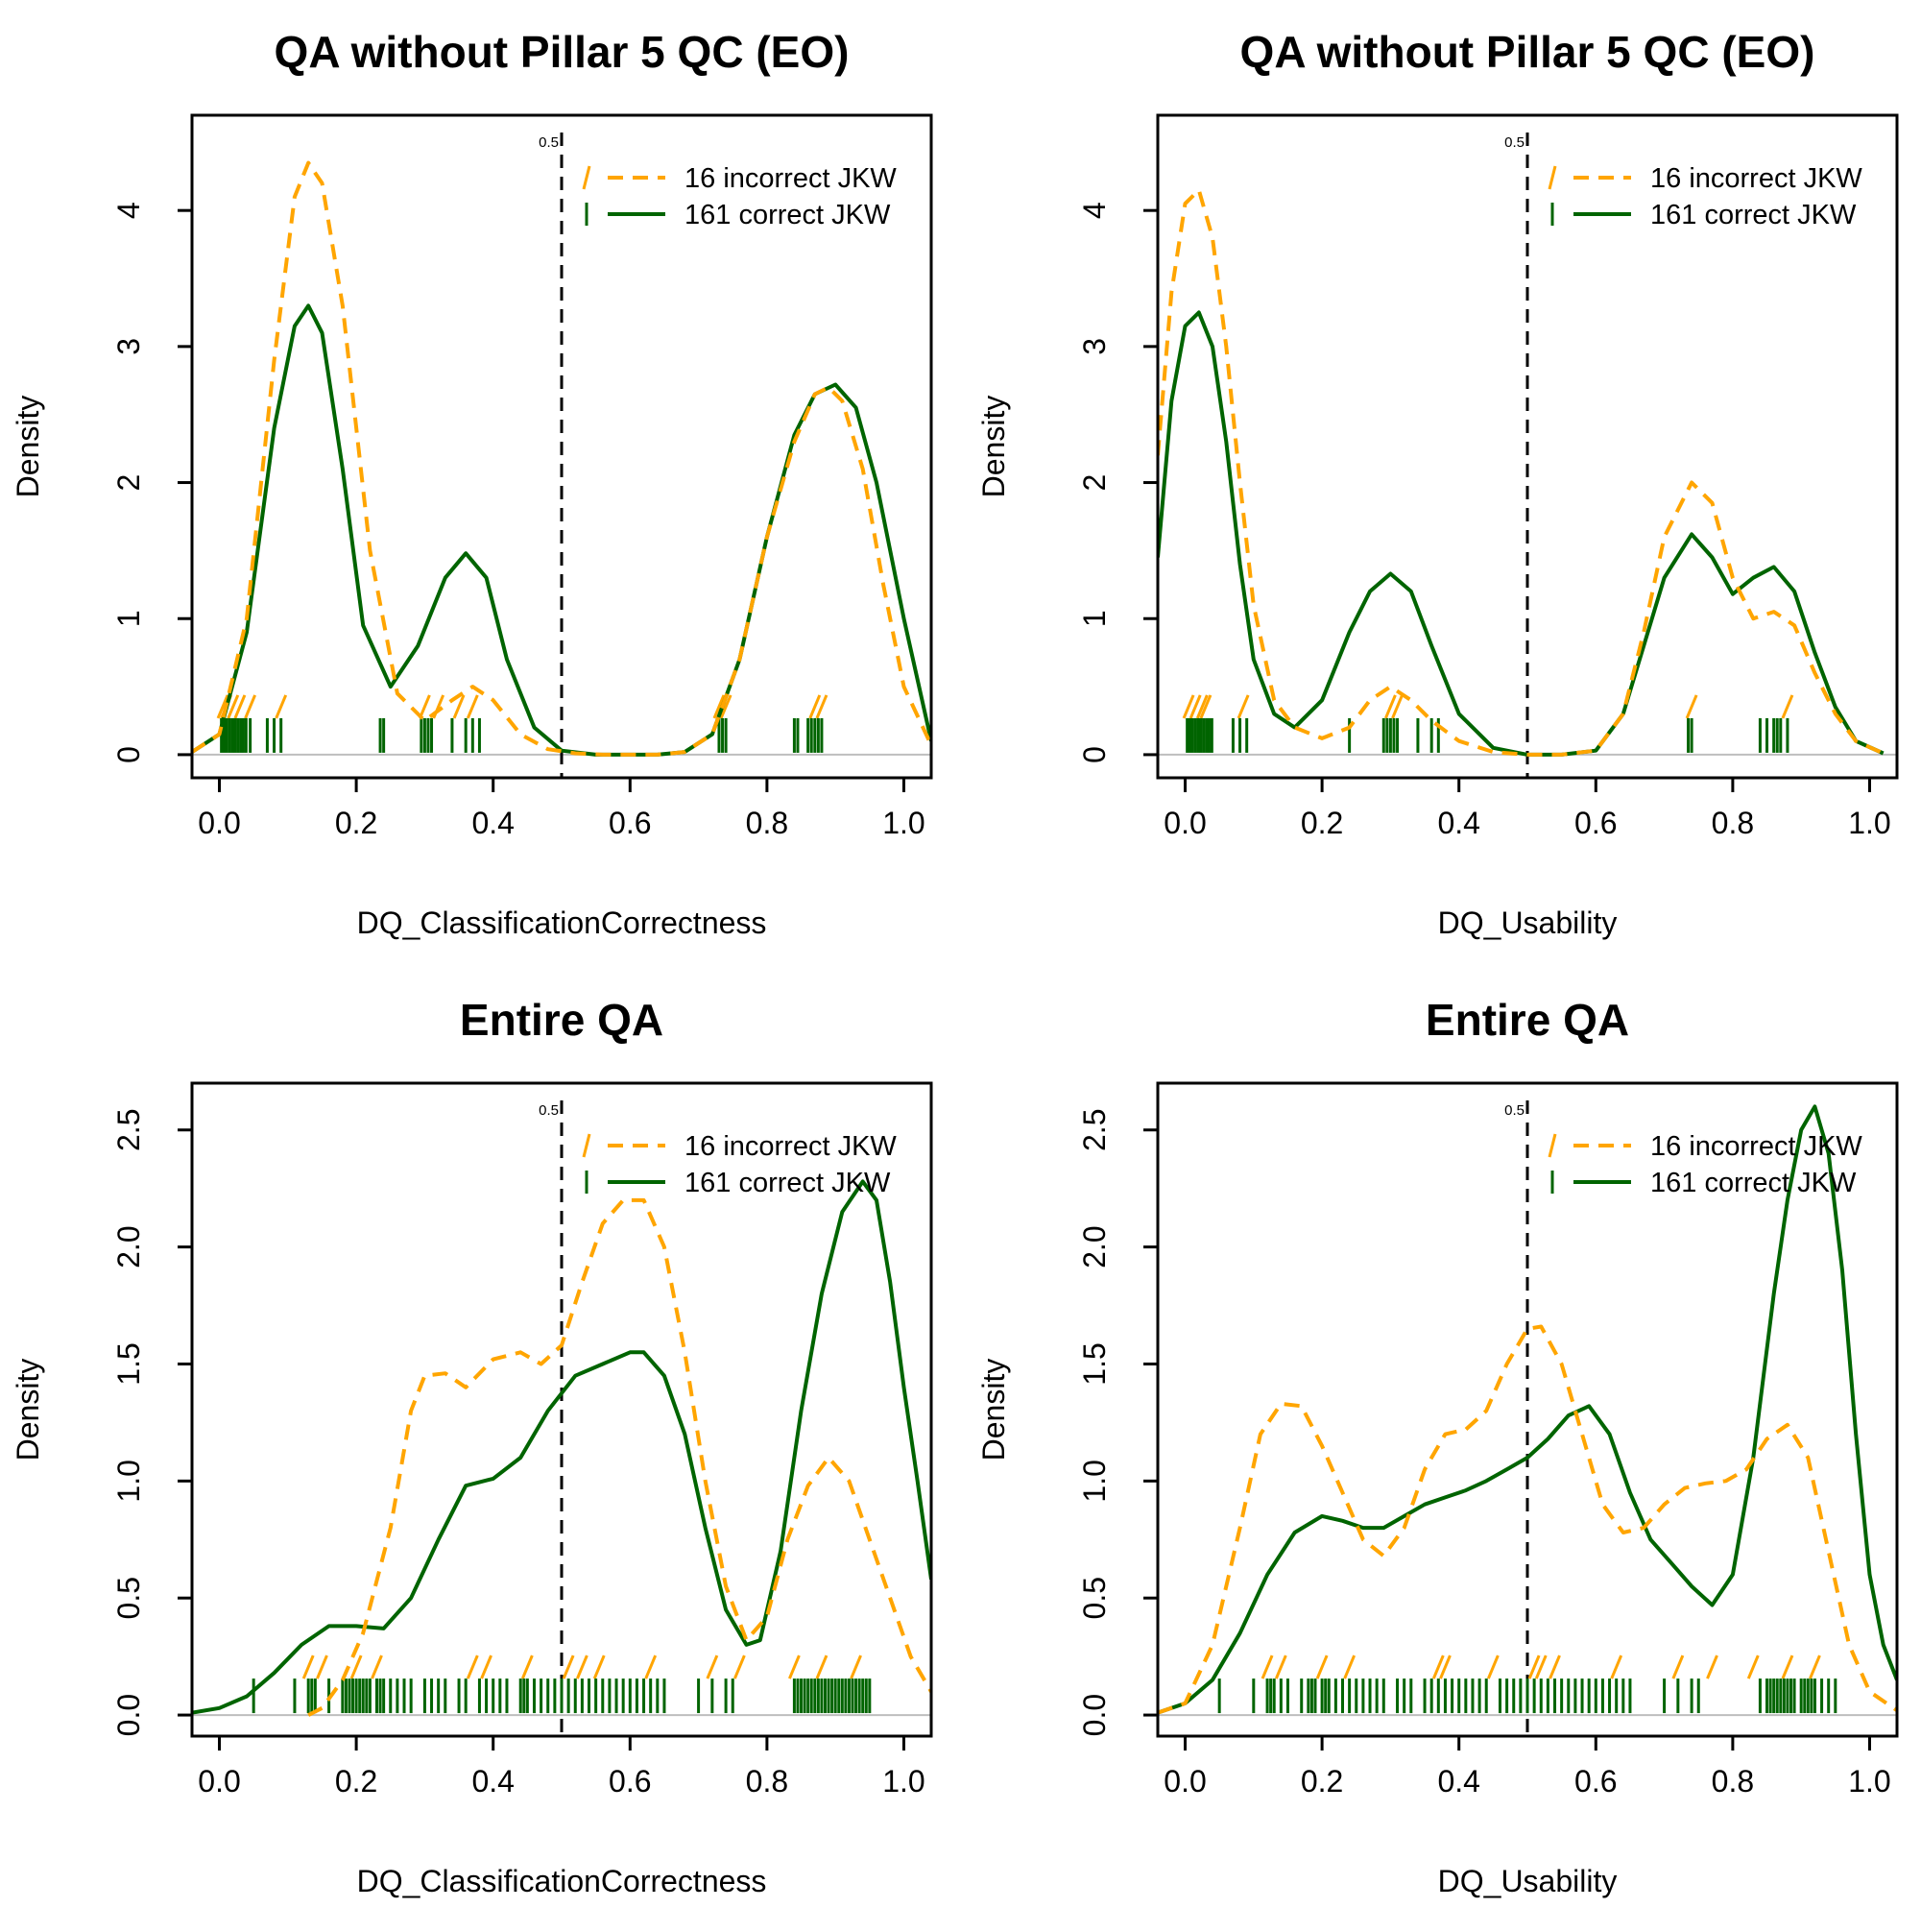 This screenshot has width=1921, height=1932. Describe the element at coordinates (1527, 52) in the screenshot. I see `chart-title: QA without Pillar 5 QC (EO)` at that location.